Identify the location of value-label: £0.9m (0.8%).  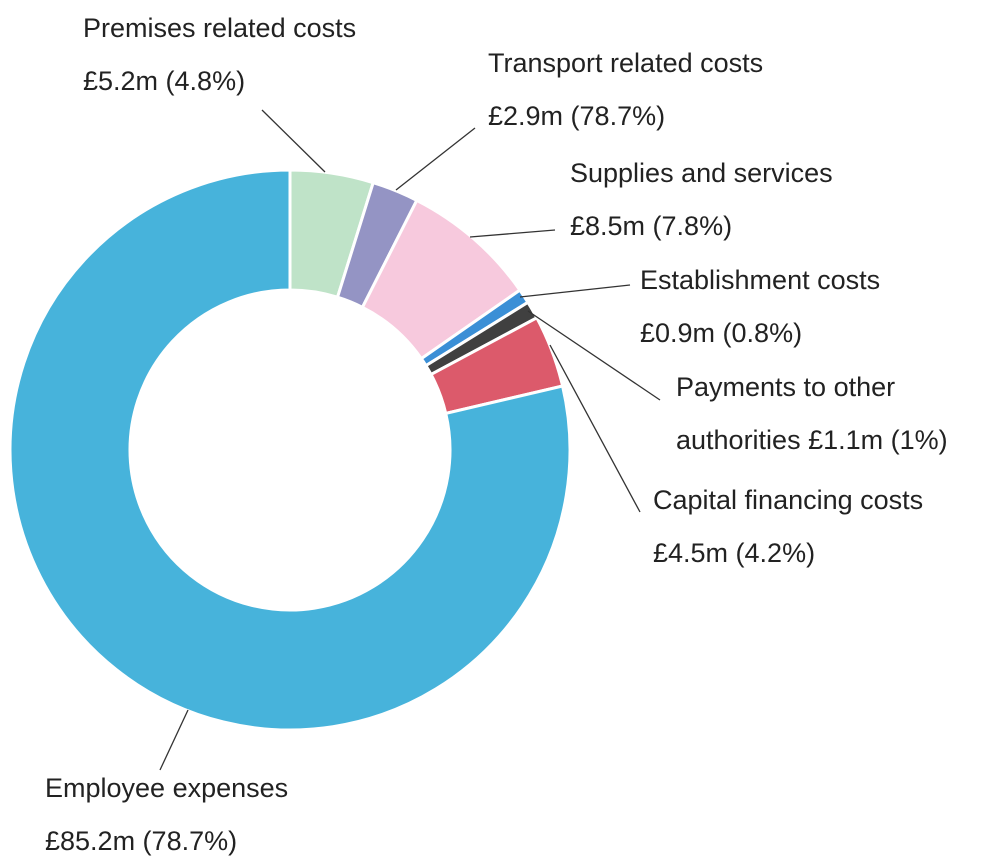
(721, 333).